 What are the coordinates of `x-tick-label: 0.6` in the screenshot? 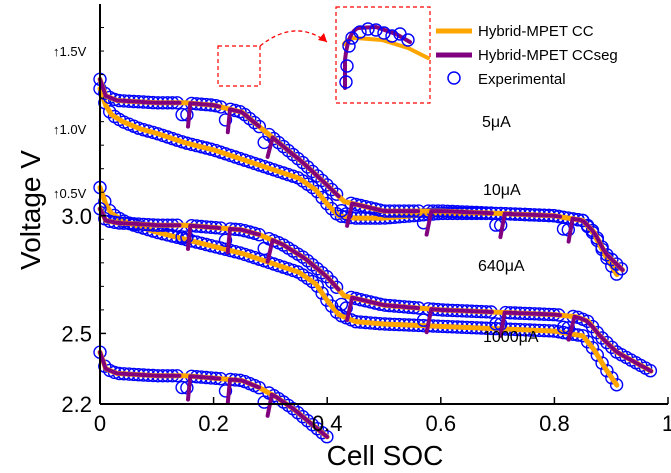 It's located at (441, 423).